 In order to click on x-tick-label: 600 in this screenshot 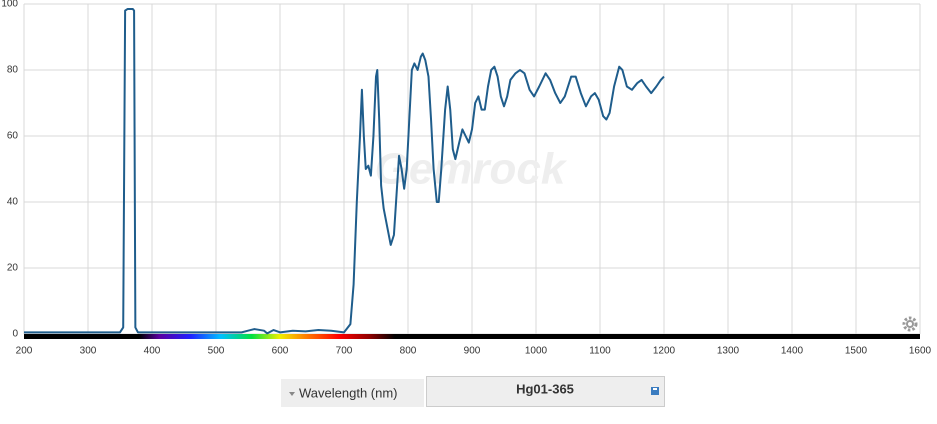, I will do `click(280, 351)`.